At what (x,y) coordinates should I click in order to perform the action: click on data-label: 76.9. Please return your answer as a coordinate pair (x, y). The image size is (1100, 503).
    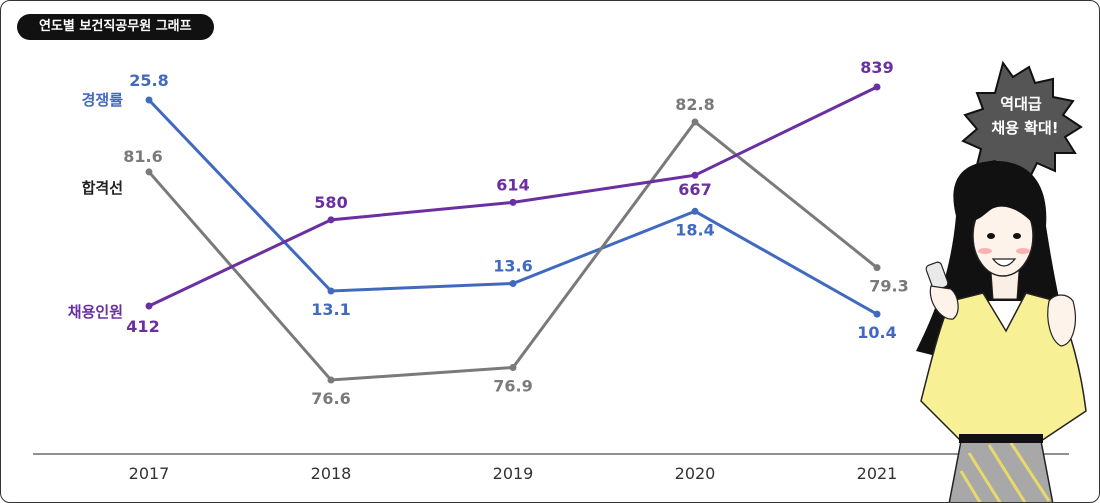
    Looking at the image, I should click on (512, 386).